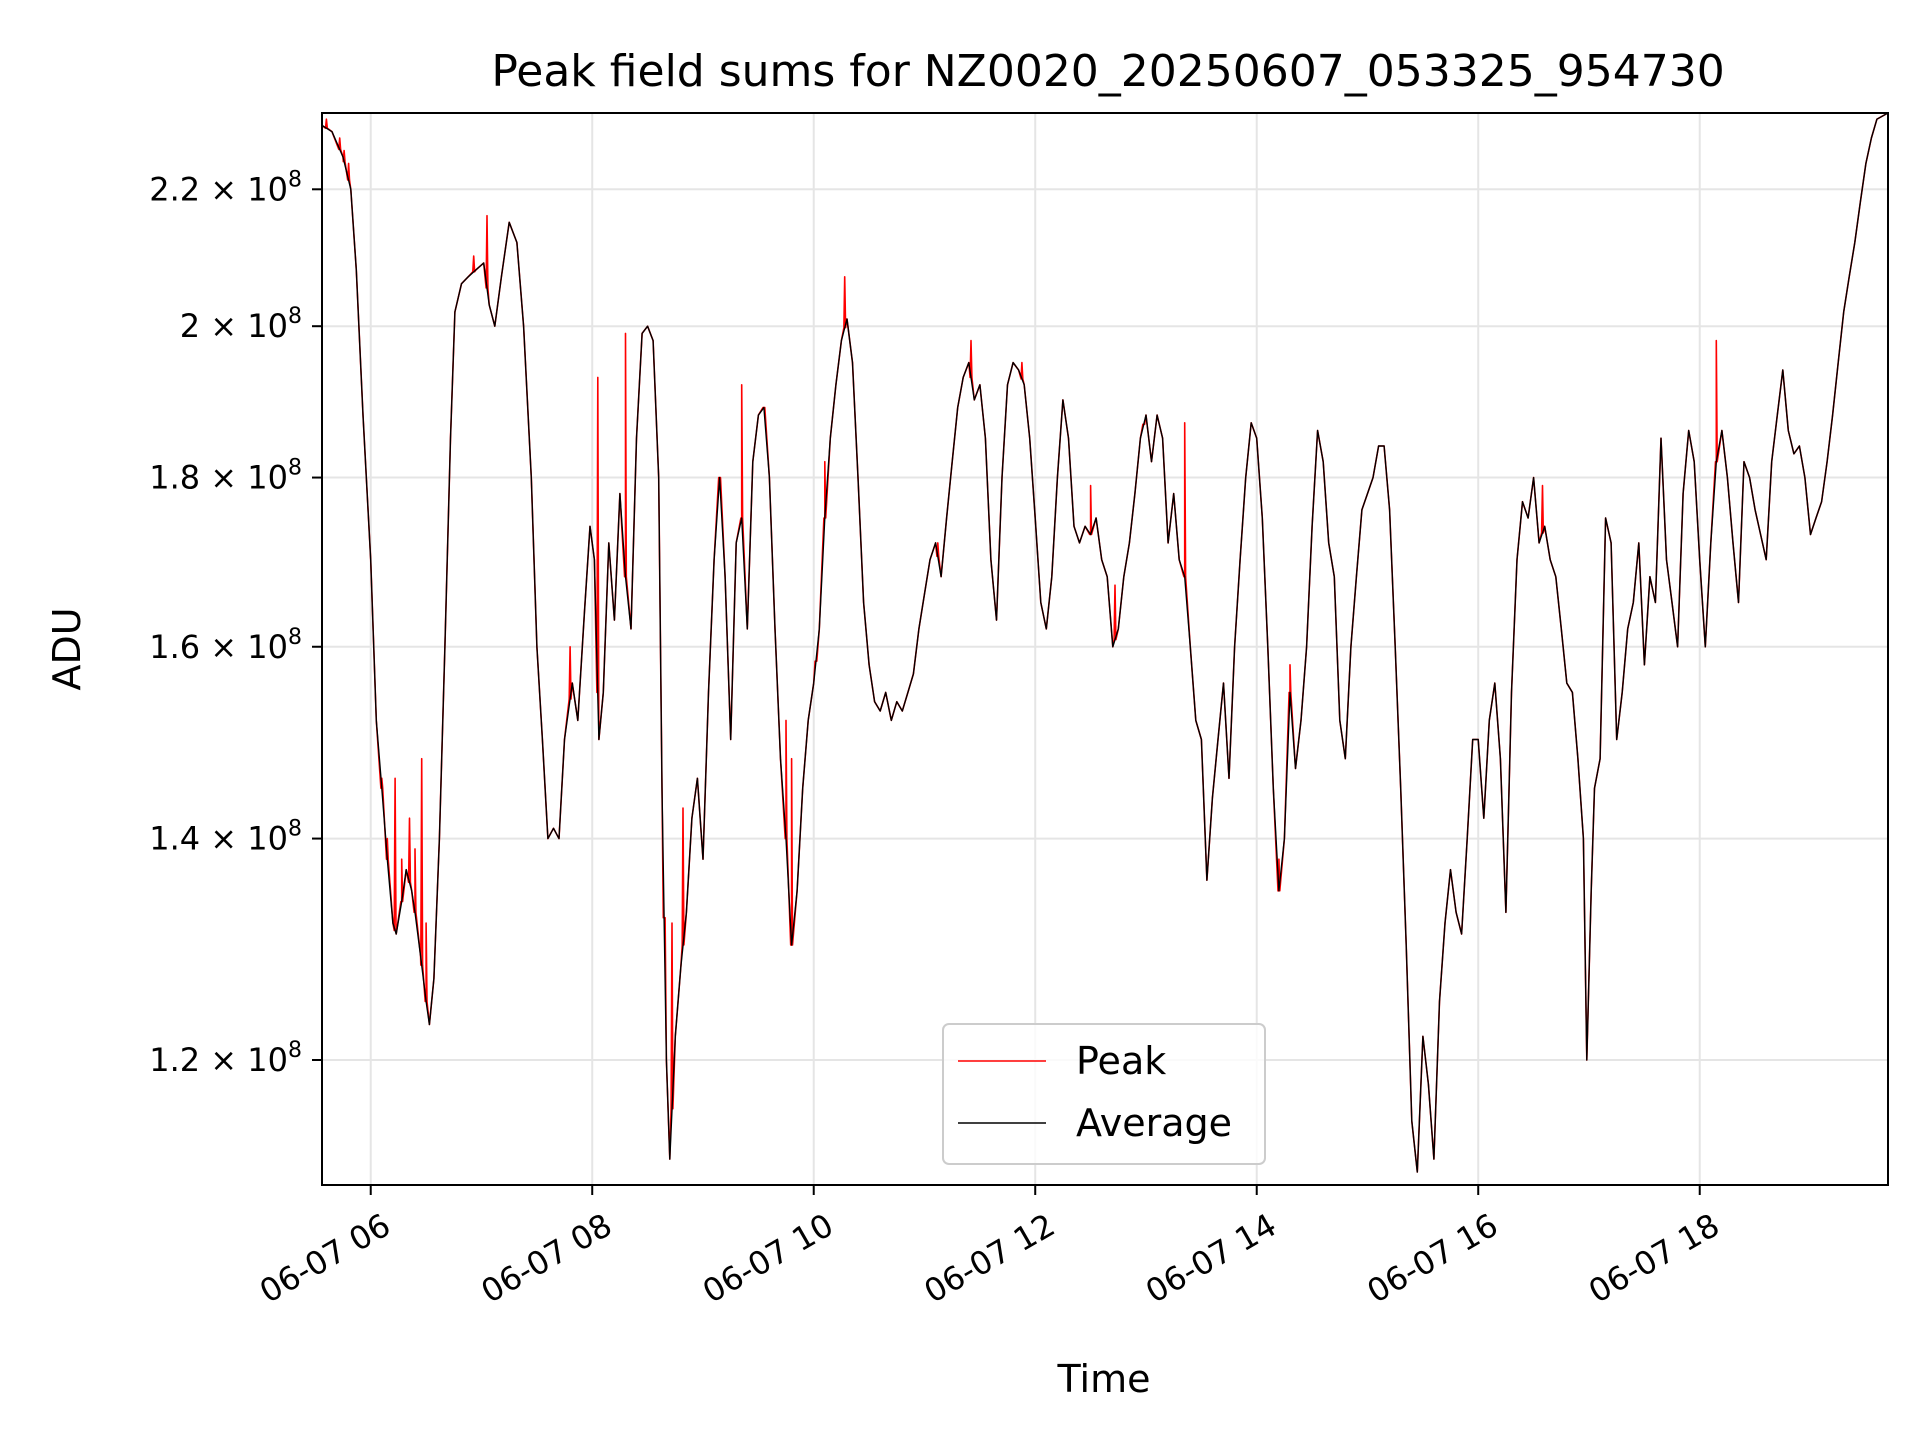  I want to click on y-axis-label: ADU, so click(67, 648).